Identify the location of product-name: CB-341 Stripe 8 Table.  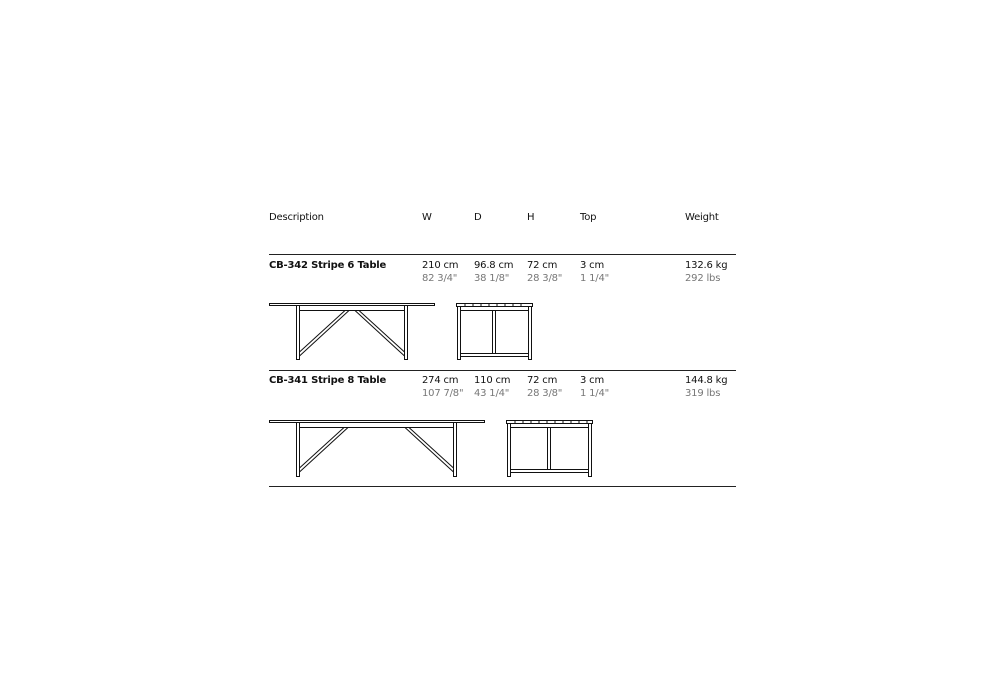
(328, 380).